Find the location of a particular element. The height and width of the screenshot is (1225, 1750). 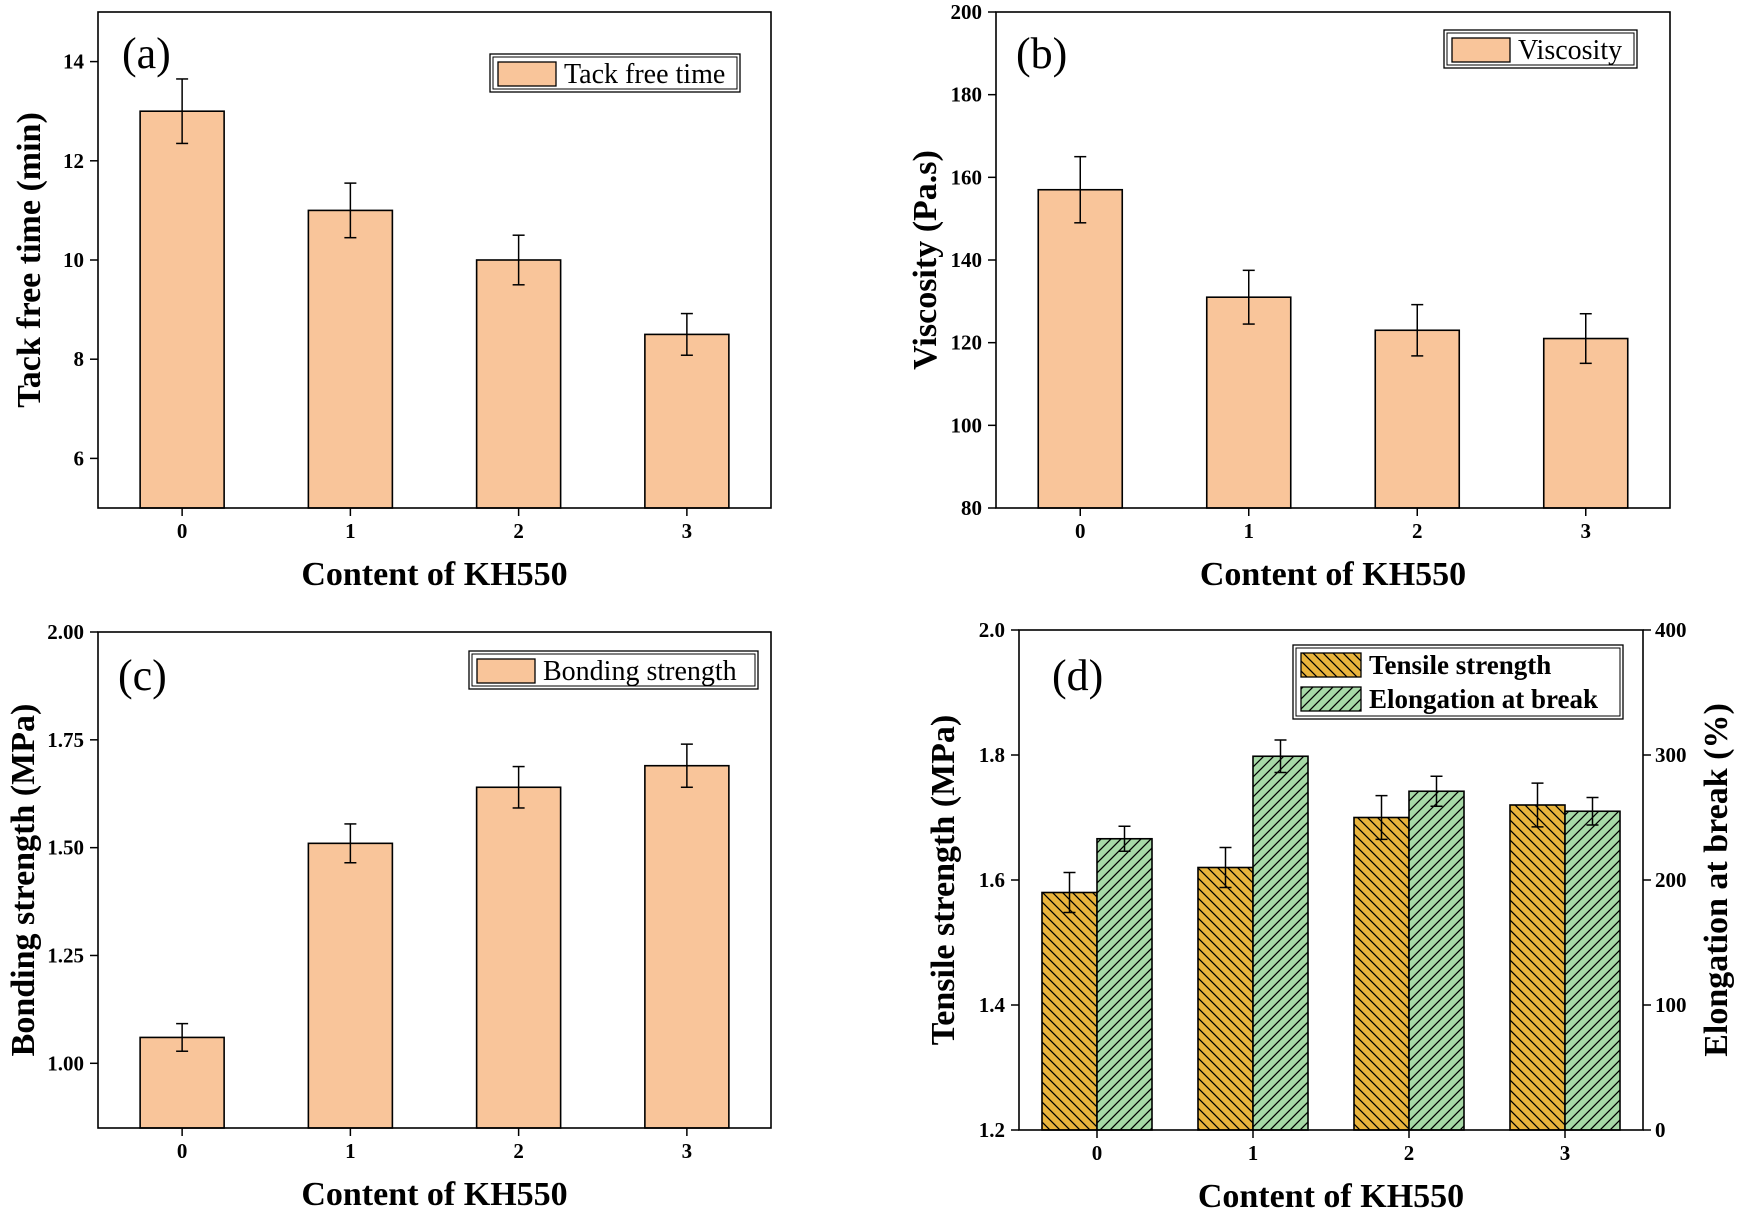

x-tick-label-b-1: 1 is located at coordinates (1249, 531).